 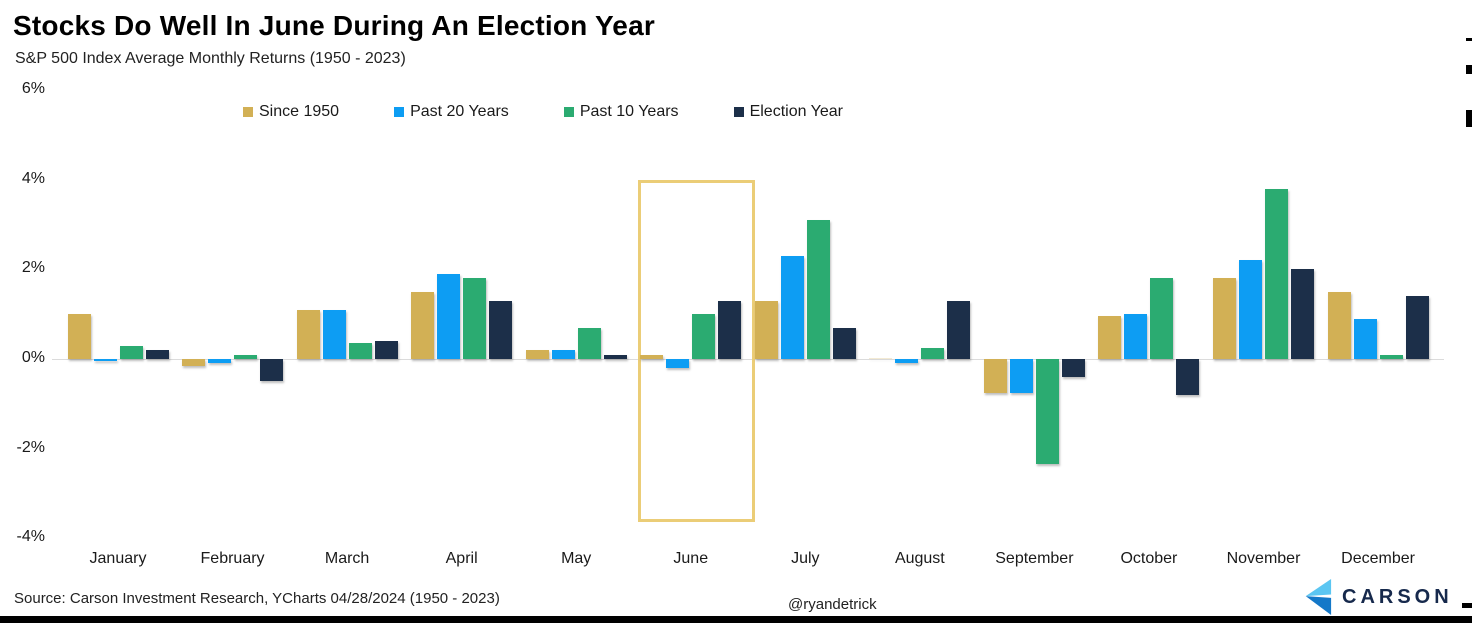 I want to click on bar-december-past-10-years, so click(x=1391, y=356).